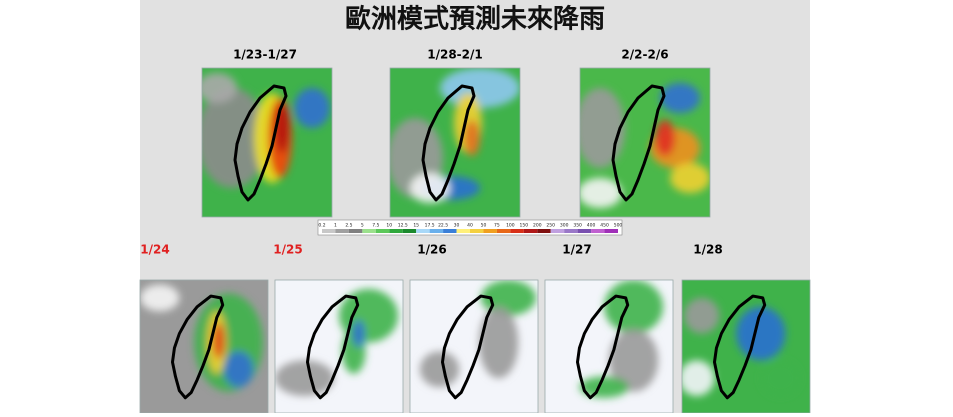 This screenshot has width=953, height=417. I want to click on legend-label: 200, so click(537, 226).